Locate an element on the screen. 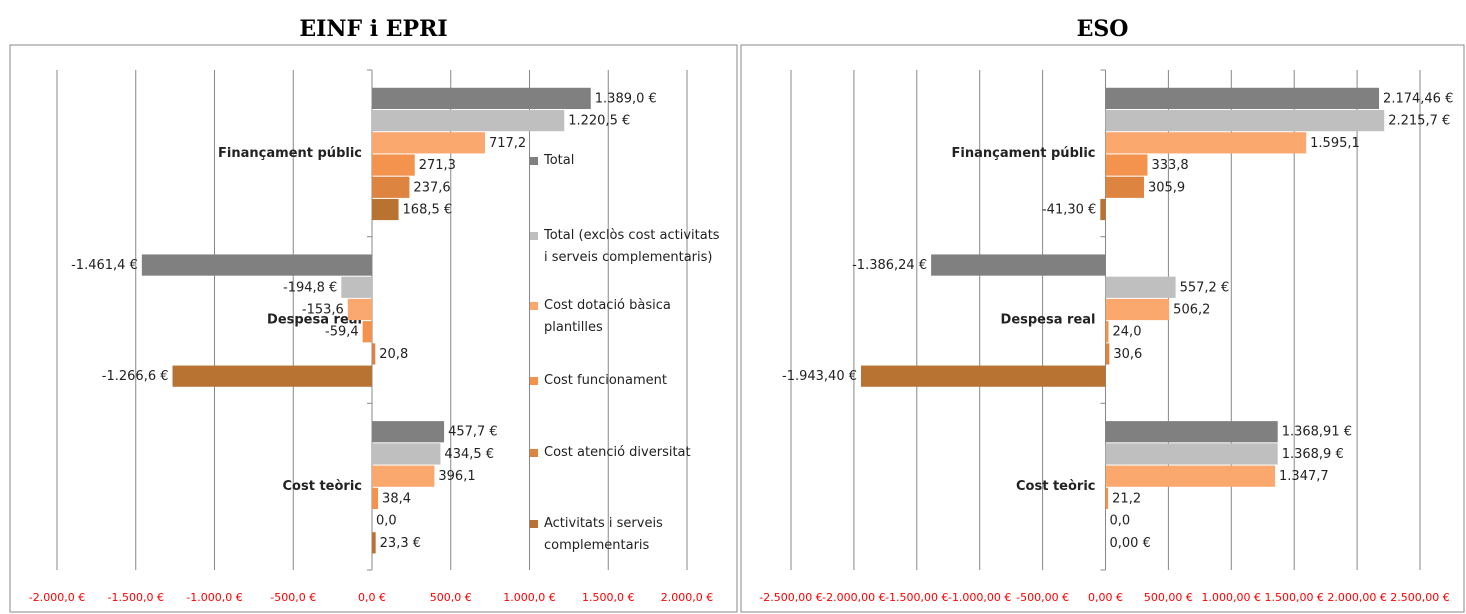 The image size is (1466, 614). data-label: 1.368,9 € is located at coordinates (1313, 454).